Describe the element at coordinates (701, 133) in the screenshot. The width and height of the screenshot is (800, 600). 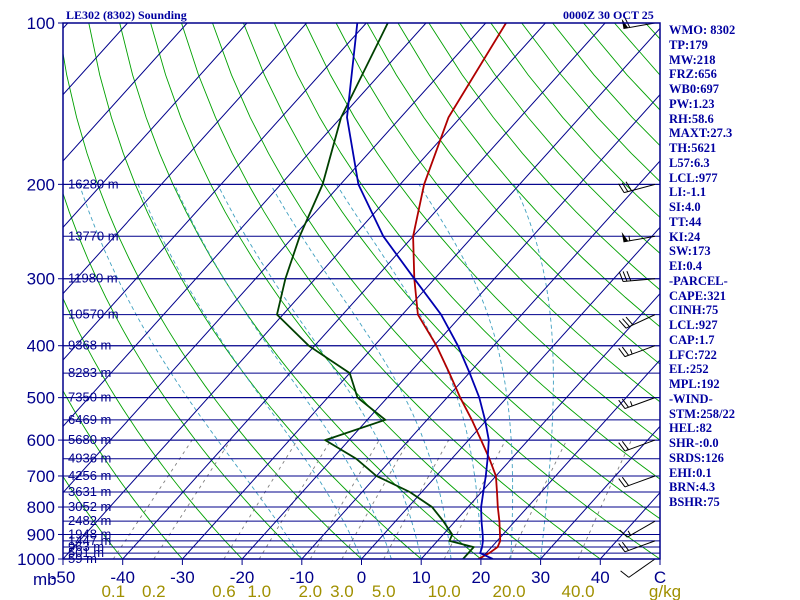
I see `index-row: MAXT:27.3` at that location.